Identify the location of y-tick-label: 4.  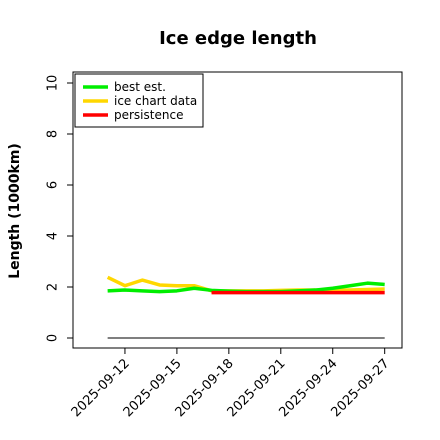
(53, 236).